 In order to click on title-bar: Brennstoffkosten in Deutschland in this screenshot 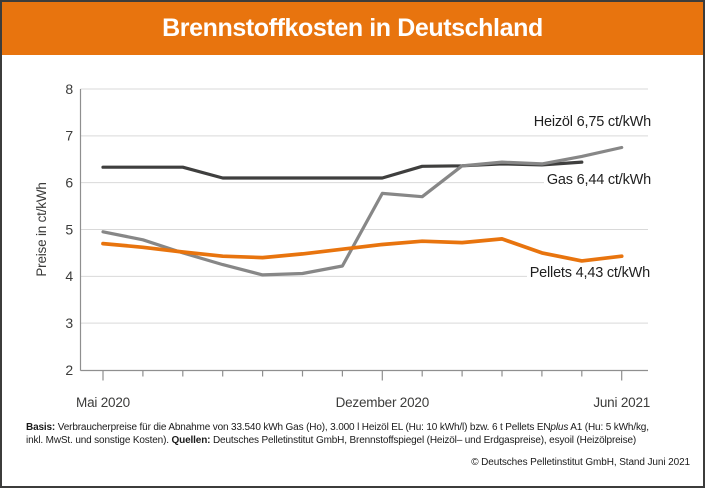, I will do `click(352, 28)`.